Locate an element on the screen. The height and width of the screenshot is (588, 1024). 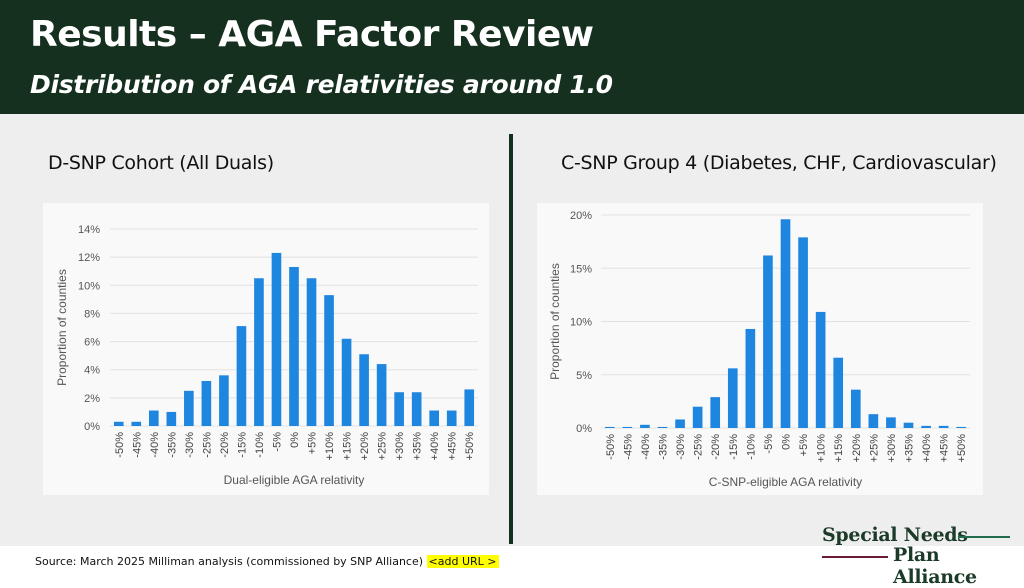
csnp-bar--30% is located at coordinates (680, 423).